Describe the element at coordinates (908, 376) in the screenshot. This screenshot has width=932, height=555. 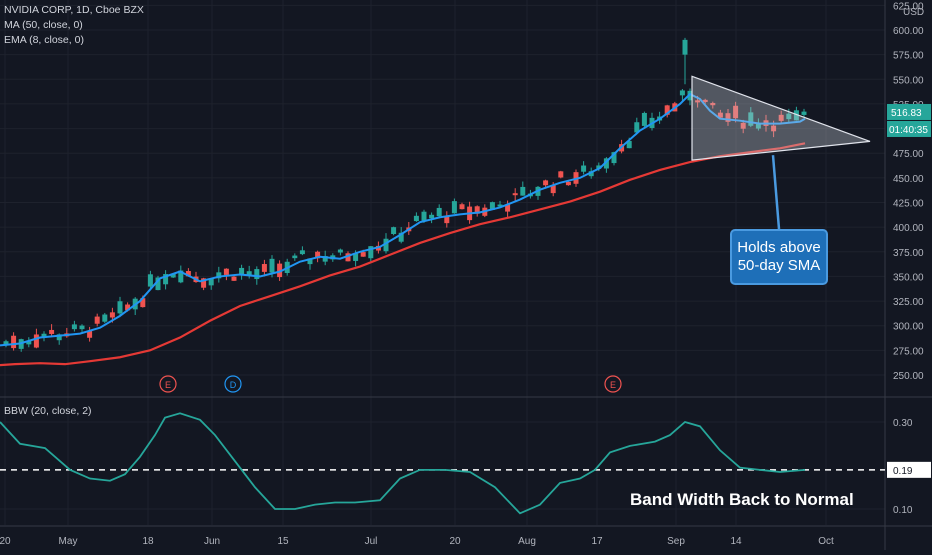
I see `y-tick-label: 250.00` at that location.